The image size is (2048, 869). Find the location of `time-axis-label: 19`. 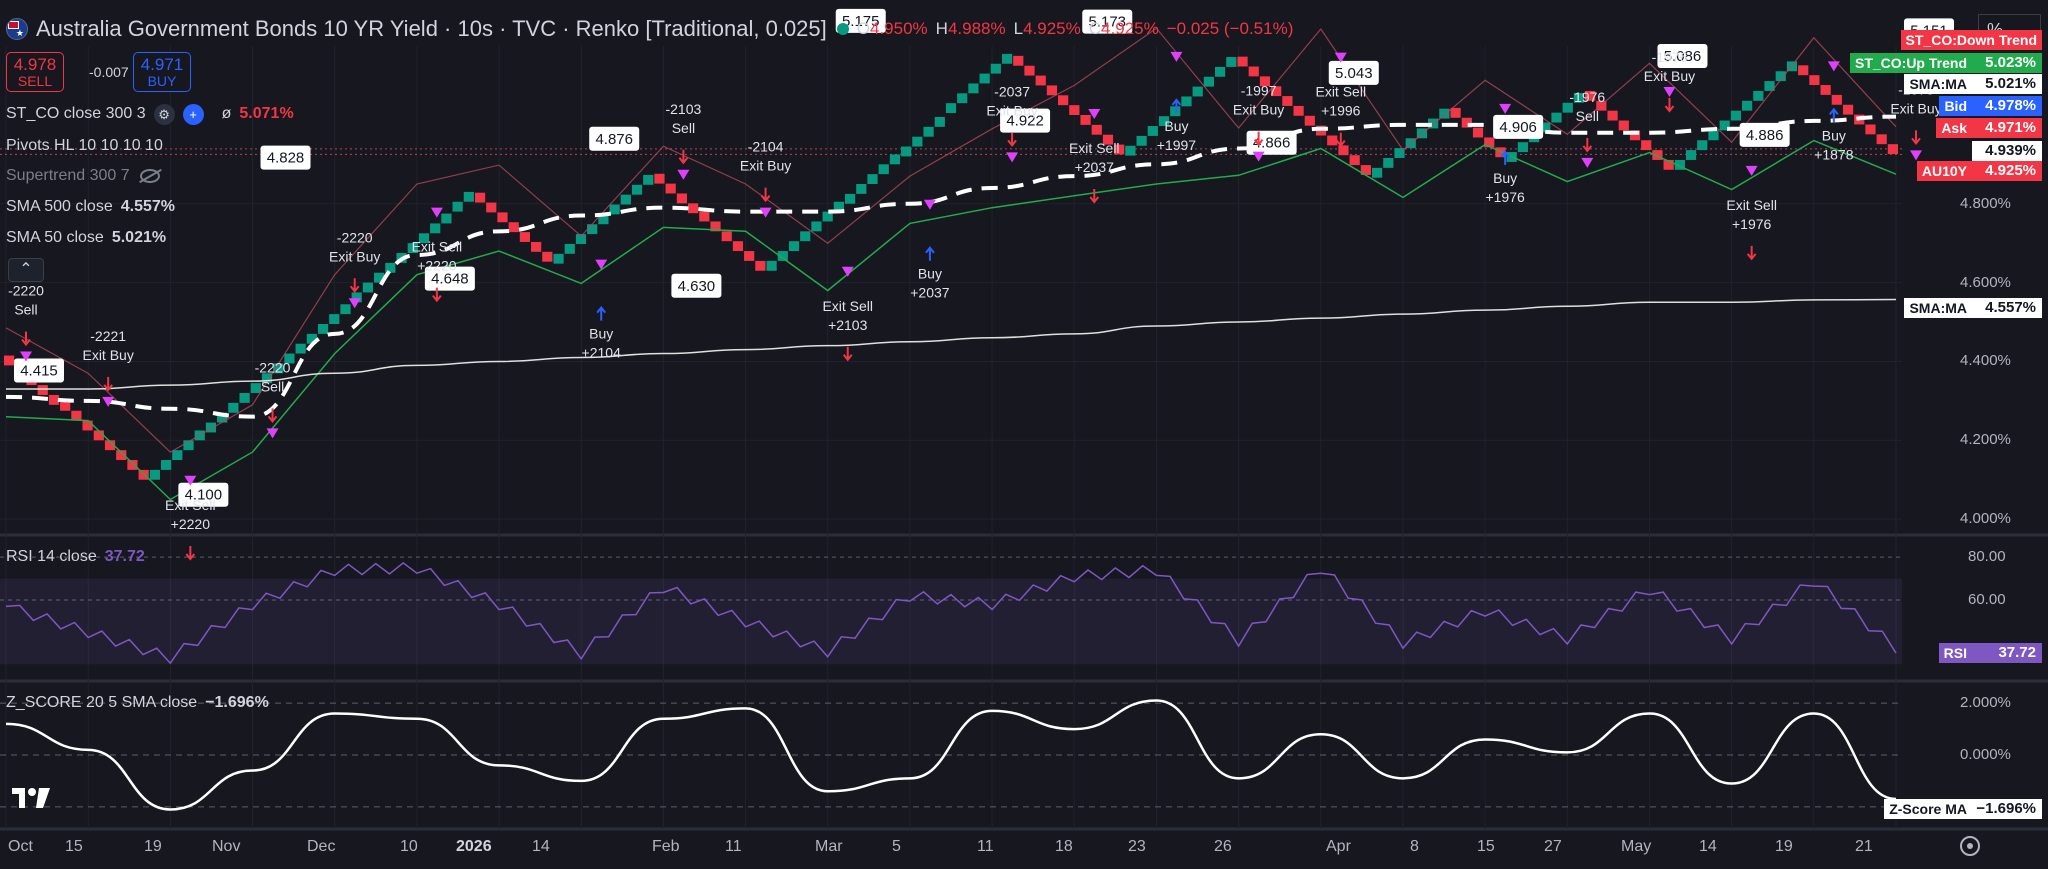

time-axis-label: 19 is located at coordinates (153, 846).